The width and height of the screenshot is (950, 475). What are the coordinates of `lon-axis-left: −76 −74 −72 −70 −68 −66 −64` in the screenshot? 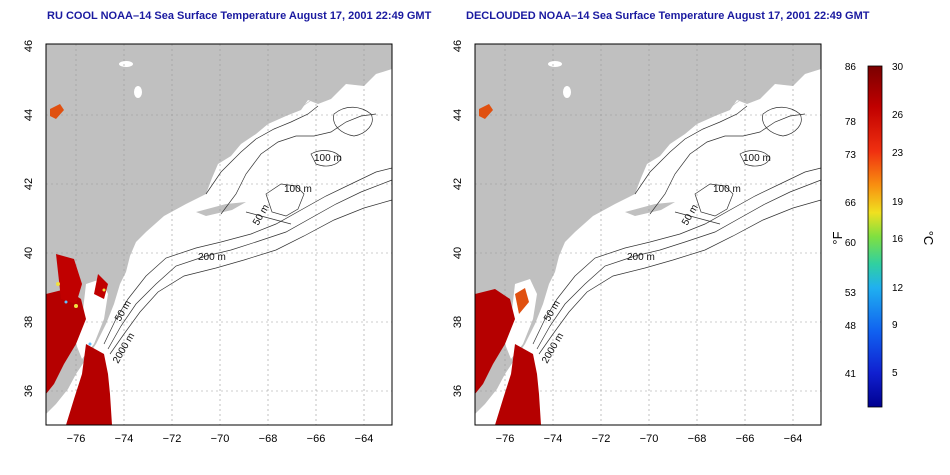 It's located at (220, 439).